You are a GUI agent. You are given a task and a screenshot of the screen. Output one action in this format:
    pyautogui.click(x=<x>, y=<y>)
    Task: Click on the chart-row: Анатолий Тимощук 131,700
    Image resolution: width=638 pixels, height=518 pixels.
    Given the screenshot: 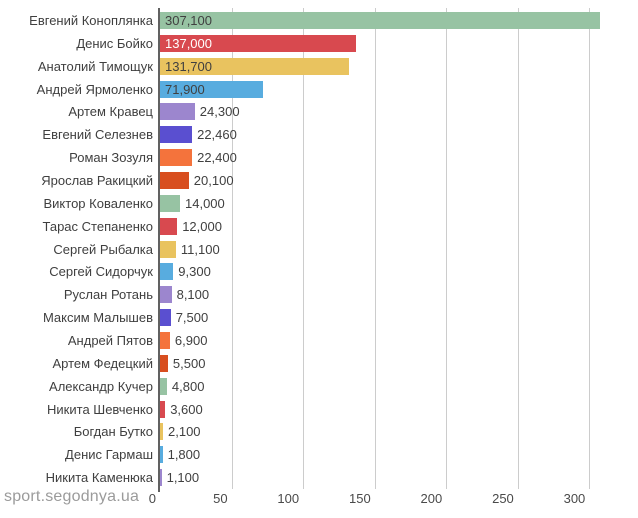 What is the action you would take?
    pyautogui.click(x=319, y=66)
    